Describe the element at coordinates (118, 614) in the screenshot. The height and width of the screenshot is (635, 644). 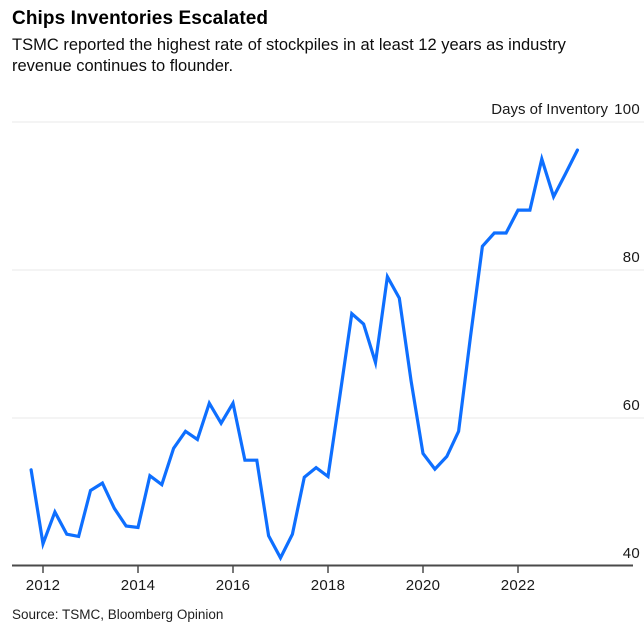
I see `source-line: Source: TSMC, Bloomberg Opinion` at that location.